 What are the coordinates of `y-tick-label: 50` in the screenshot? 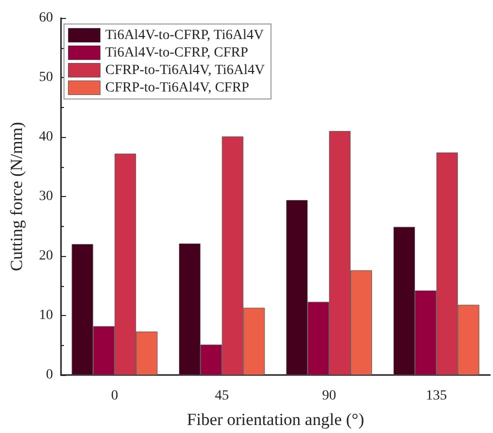 It's located at (46, 77).